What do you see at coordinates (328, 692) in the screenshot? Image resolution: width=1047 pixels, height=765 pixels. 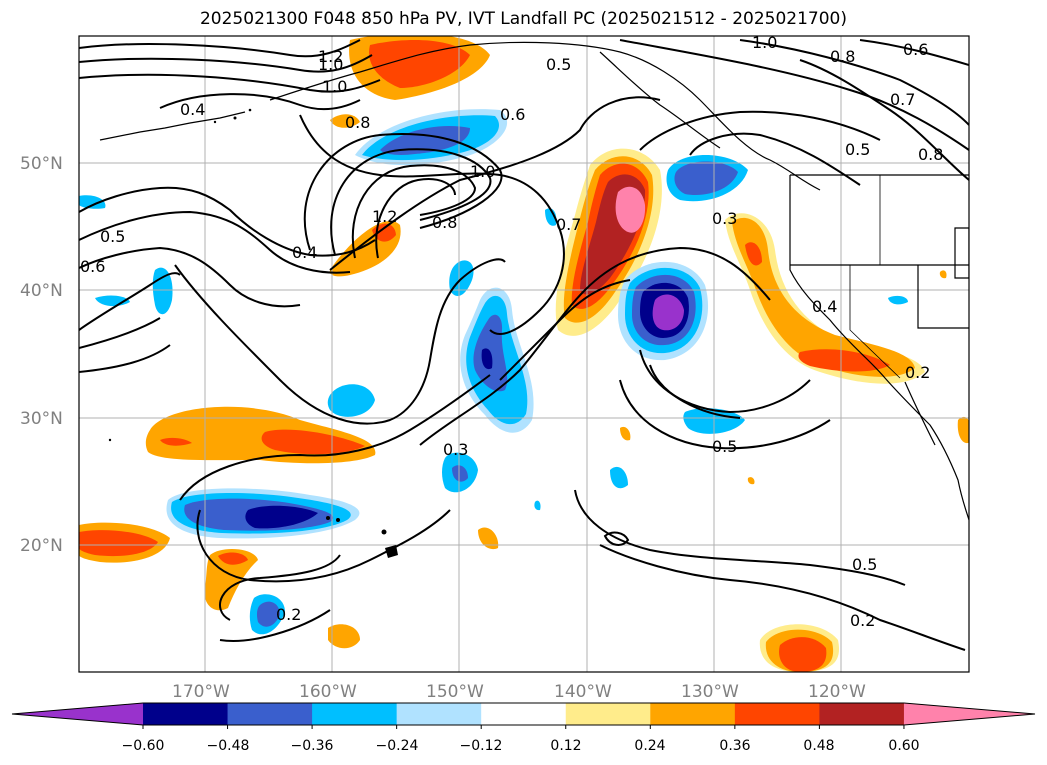 I see `lon-label: 160°W` at bounding box center [328, 692].